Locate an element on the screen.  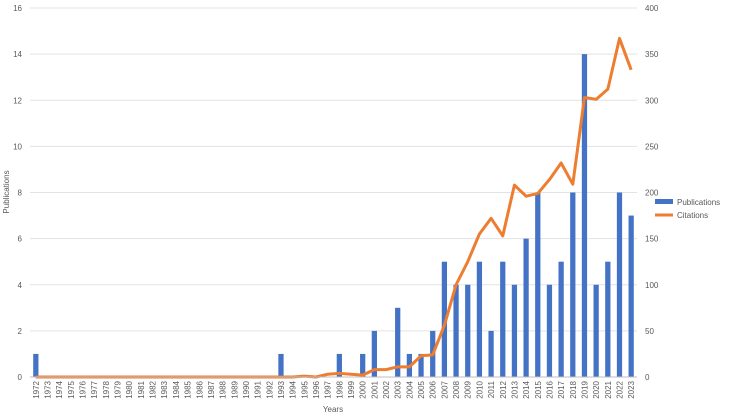
x-tick-1976: 1976 is located at coordinates (83, 389).